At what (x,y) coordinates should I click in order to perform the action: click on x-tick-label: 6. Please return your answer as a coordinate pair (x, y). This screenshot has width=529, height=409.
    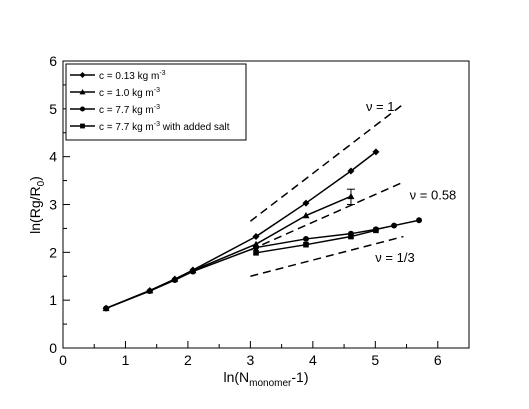
    Looking at the image, I should click on (438, 360).